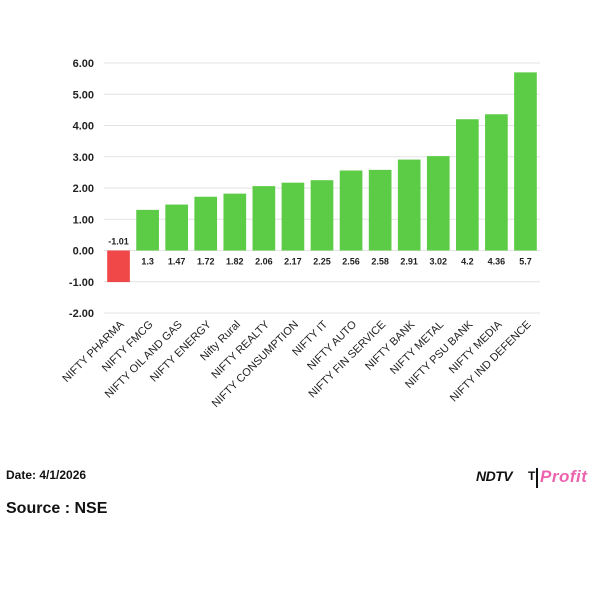  Describe the element at coordinates (467, 262) in the screenshot. I see `data-label: 4.2` at that location.